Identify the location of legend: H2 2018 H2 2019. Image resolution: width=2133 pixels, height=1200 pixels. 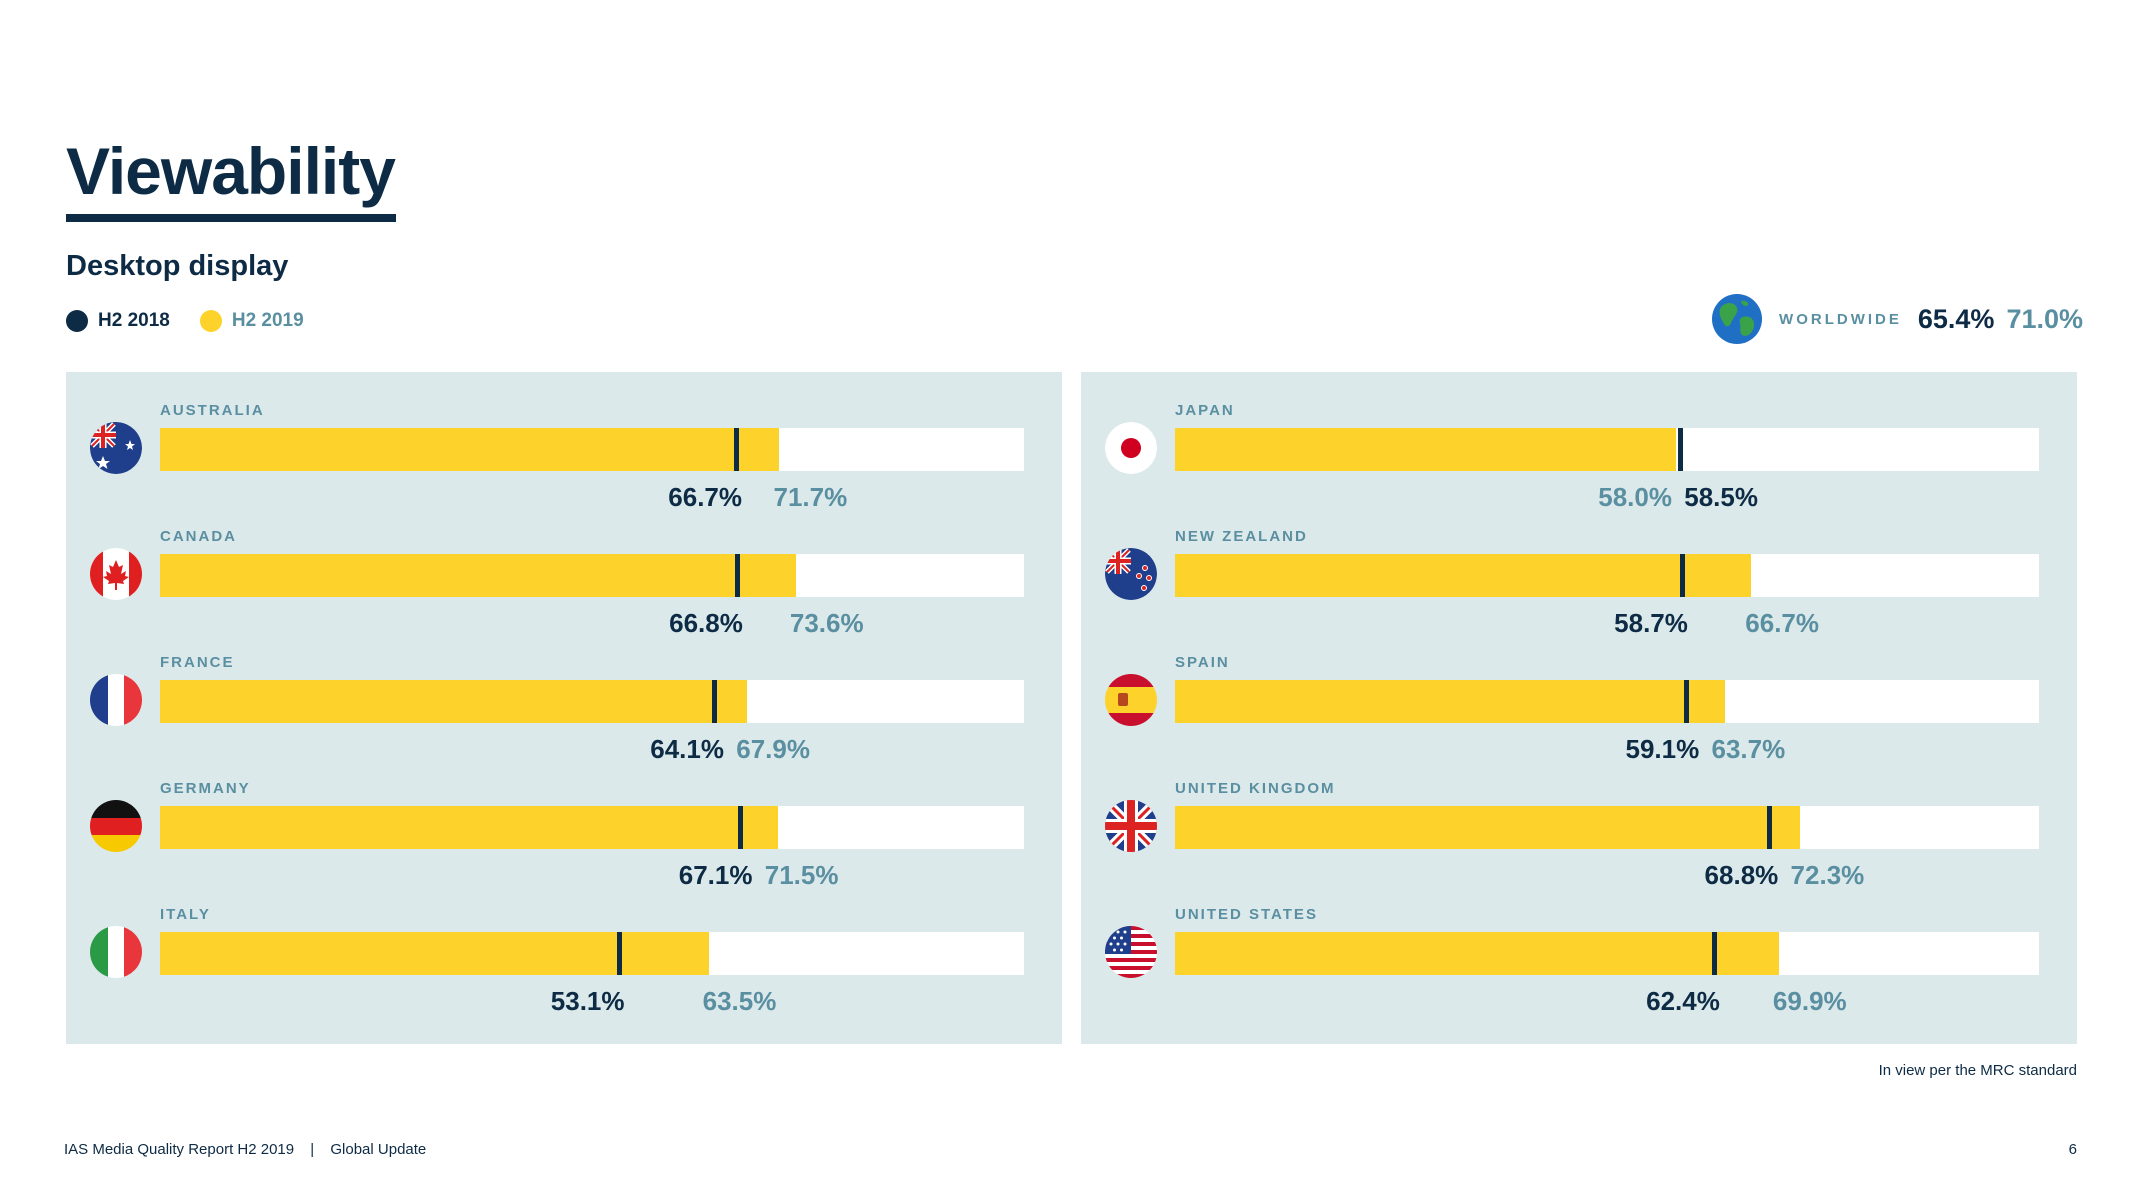
(200, 321).